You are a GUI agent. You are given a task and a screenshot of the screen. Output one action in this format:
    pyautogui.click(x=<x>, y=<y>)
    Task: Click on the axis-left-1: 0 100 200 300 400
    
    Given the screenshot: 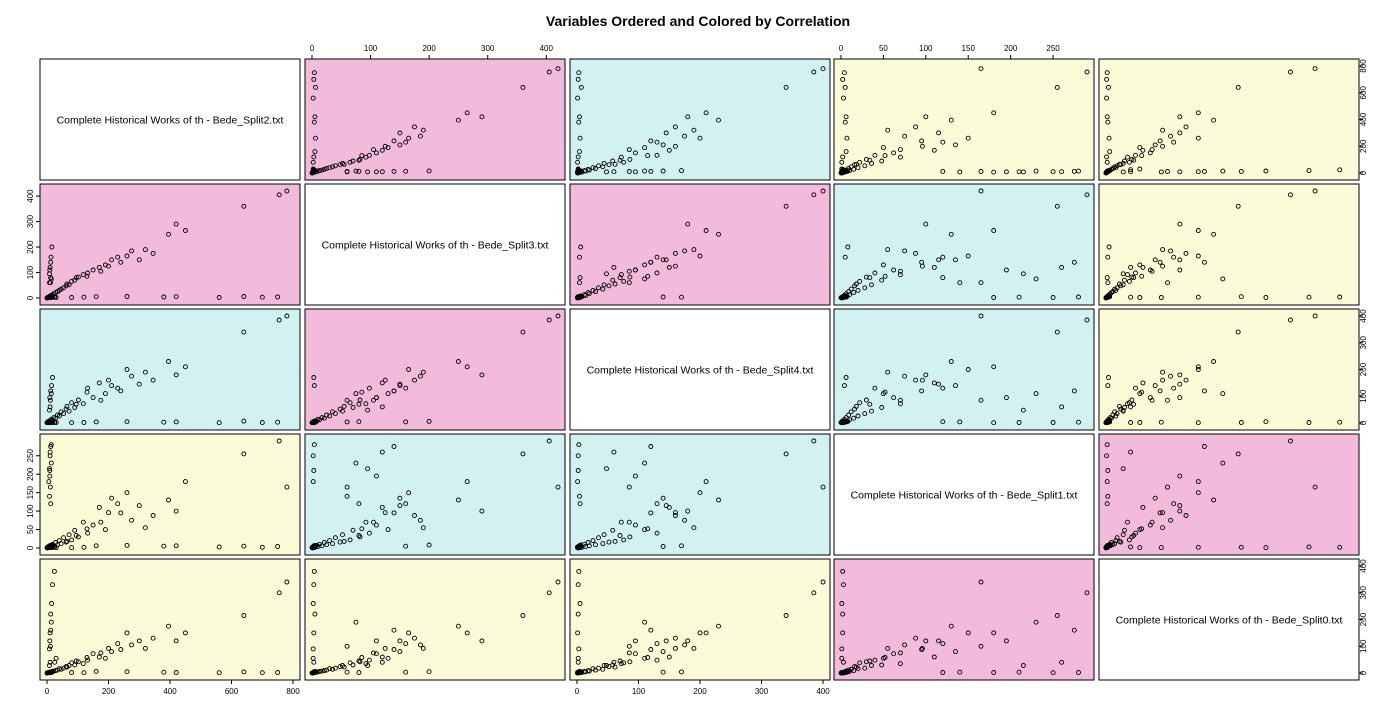 What is the action you would take?
    pyautogui.click(x=33, y=244)
    